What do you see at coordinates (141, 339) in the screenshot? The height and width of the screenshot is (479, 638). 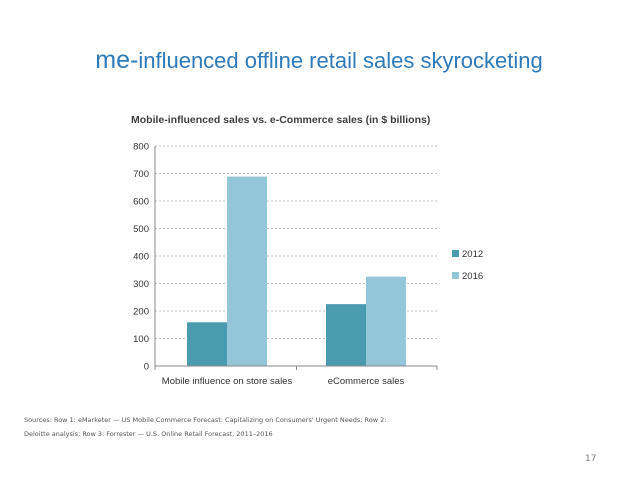 I see `y-tick-label: 100` at bounding box center [141, 339].